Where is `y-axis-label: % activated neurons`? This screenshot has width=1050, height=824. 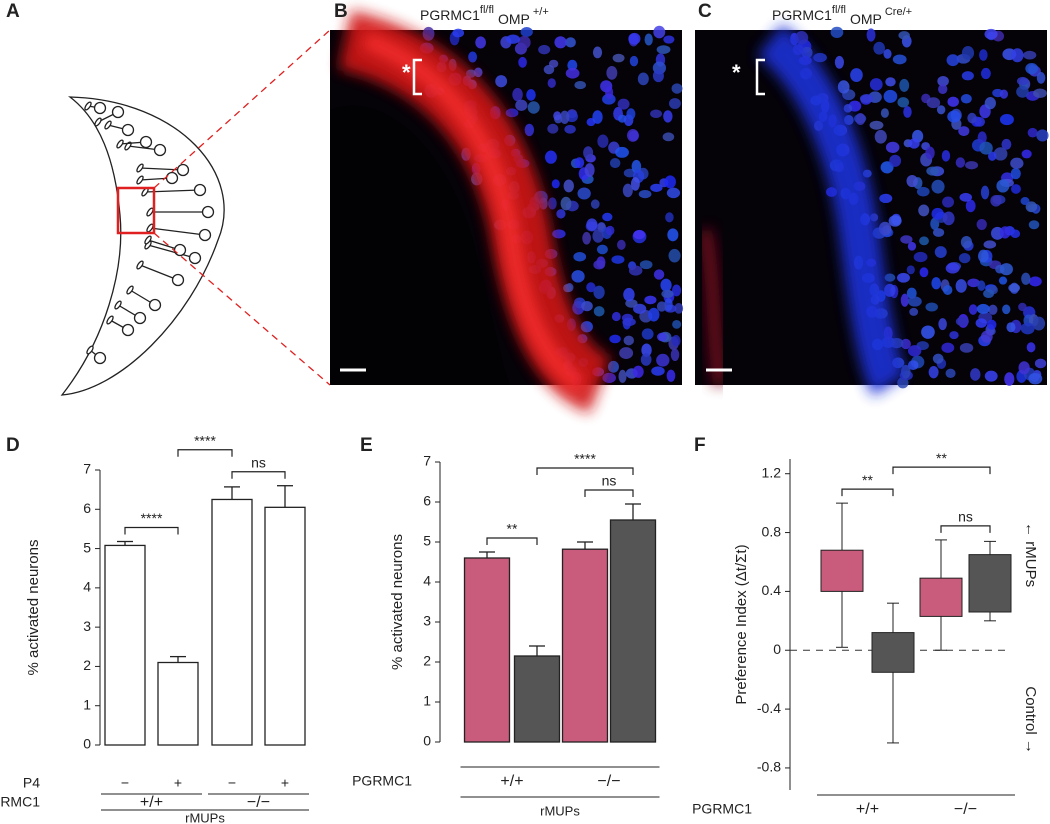
y-axis-label: % activated neurons is located at coordinates (33, 608).